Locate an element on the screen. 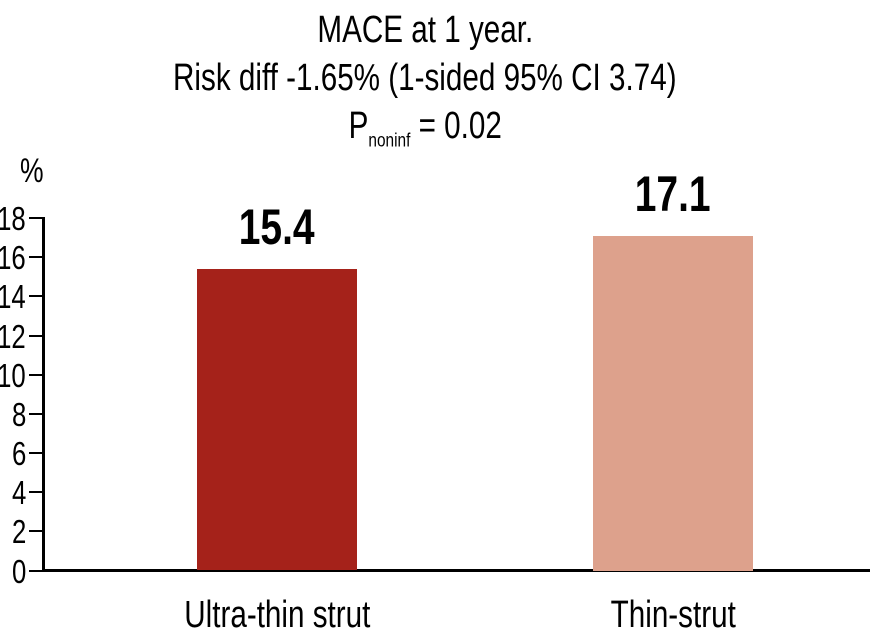 The height and width of the screenshot is (641, 873). p-value: = 0.02 is located at coordinates (456, 126).